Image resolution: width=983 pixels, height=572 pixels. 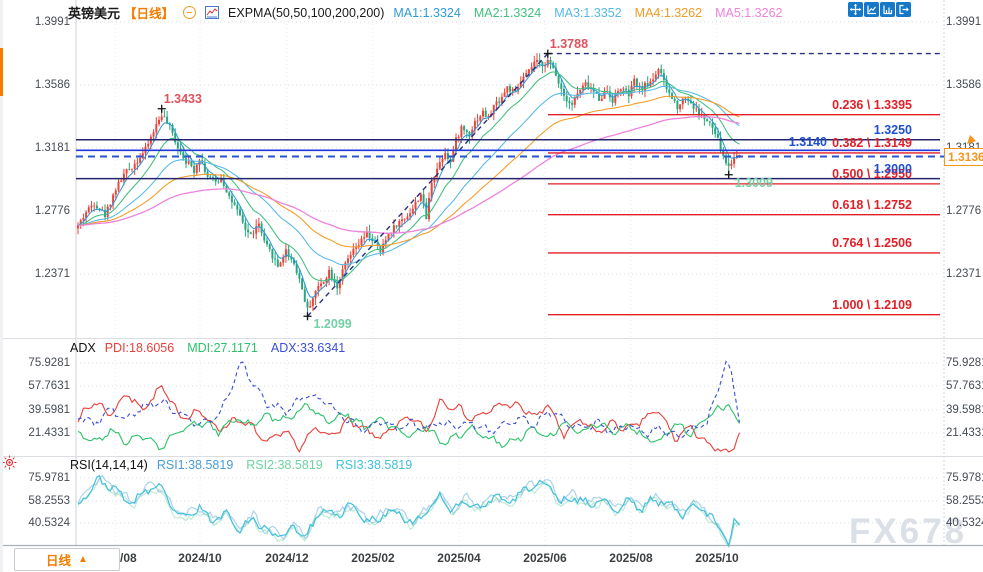 What do you see at coordinates (52, 211) in the screenshot?
I see `price-axis-tick-left: 1.2776` at bounding box center [52, 211].